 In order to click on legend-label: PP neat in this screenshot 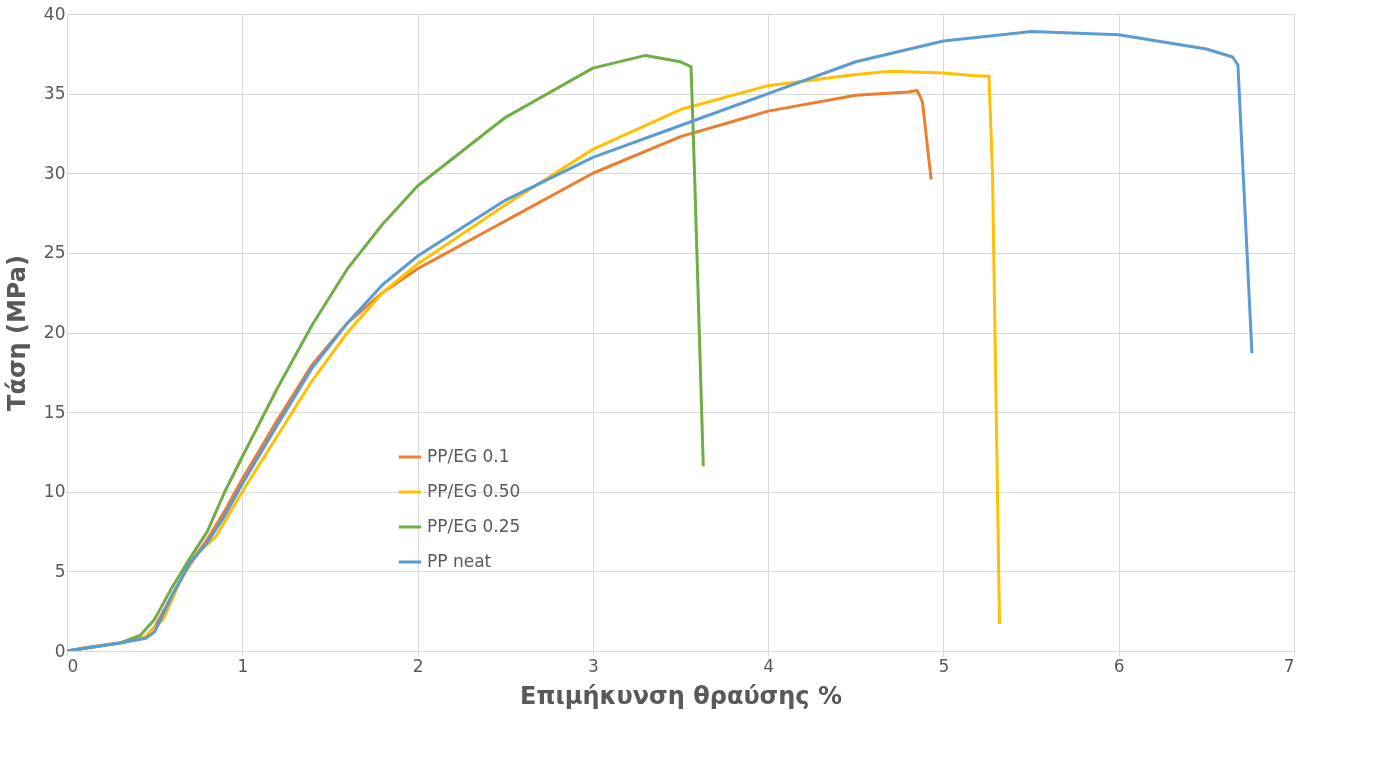, I will do `click(459, 561)`.